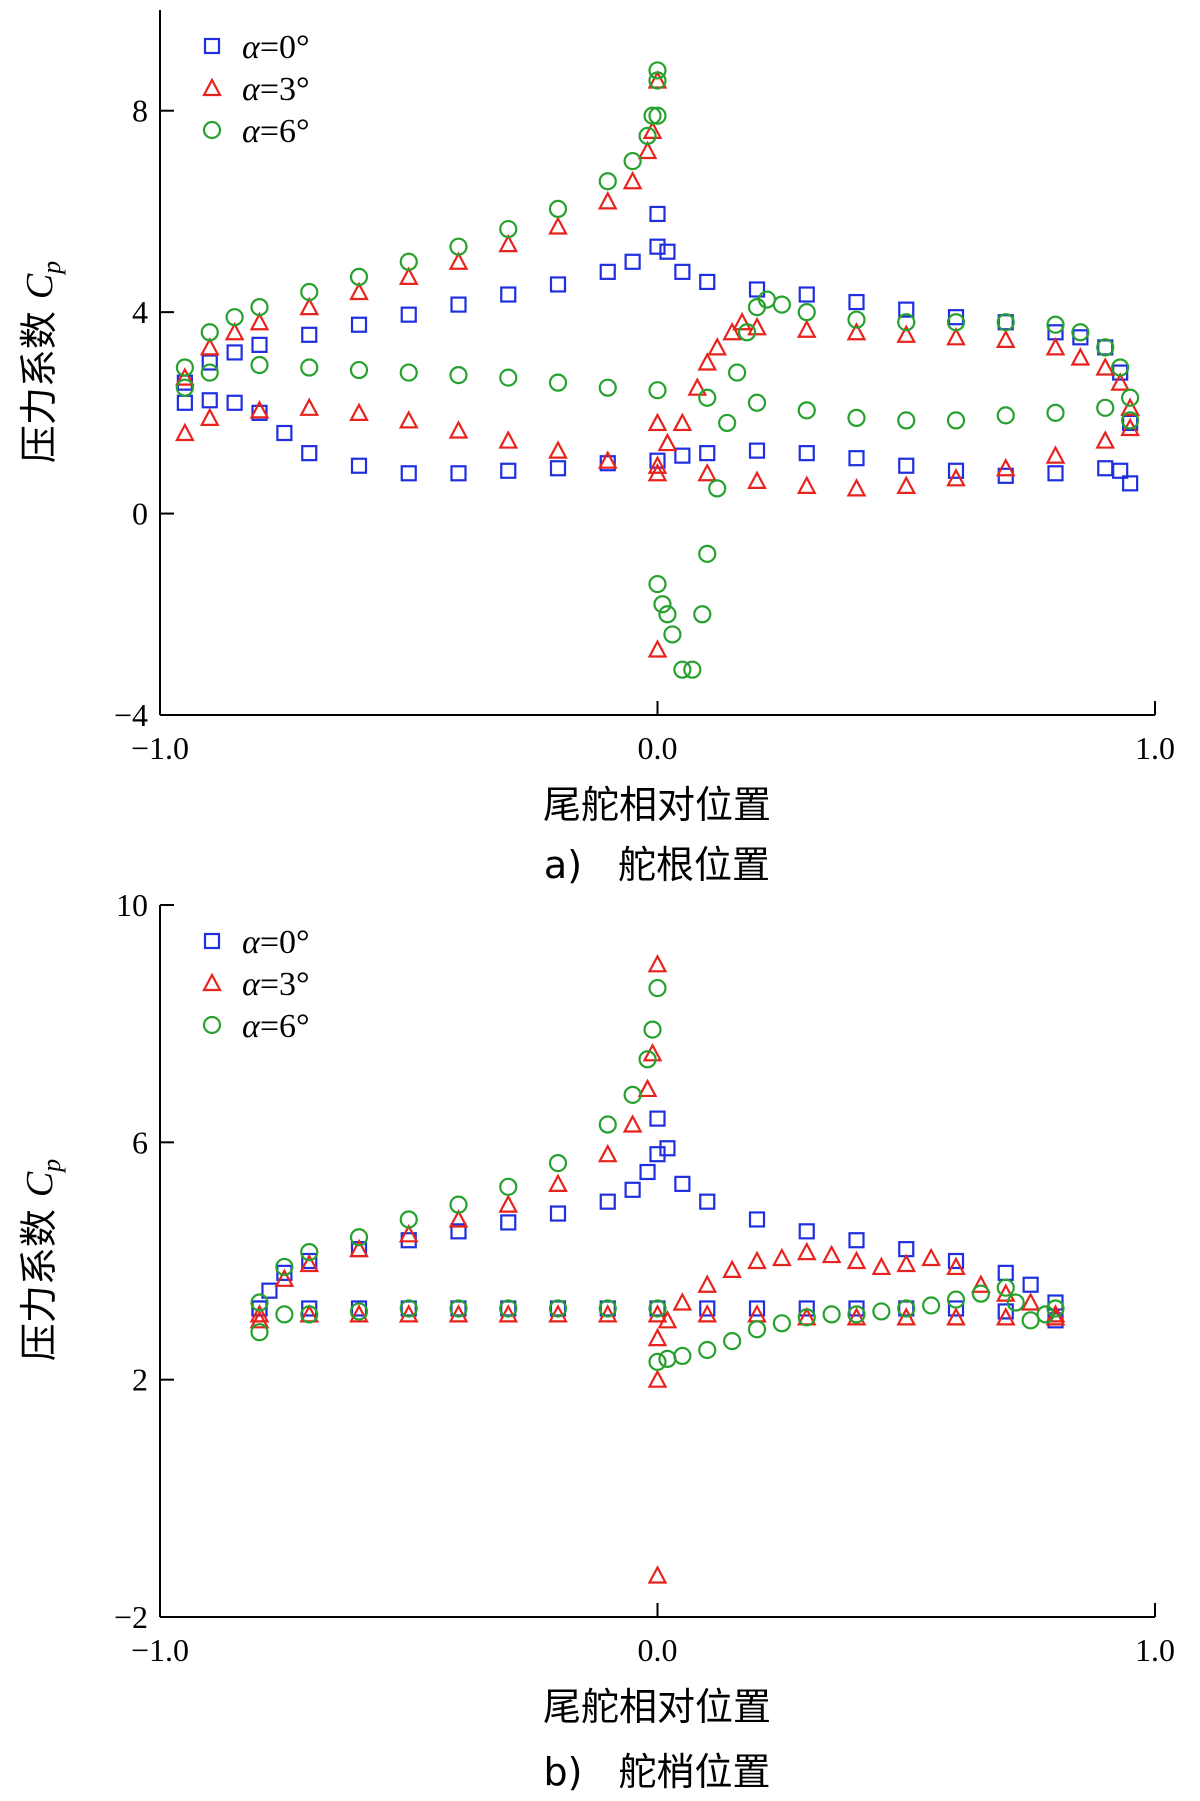  I want to click on x-tick-label: −1.0, so click(160, 1650).